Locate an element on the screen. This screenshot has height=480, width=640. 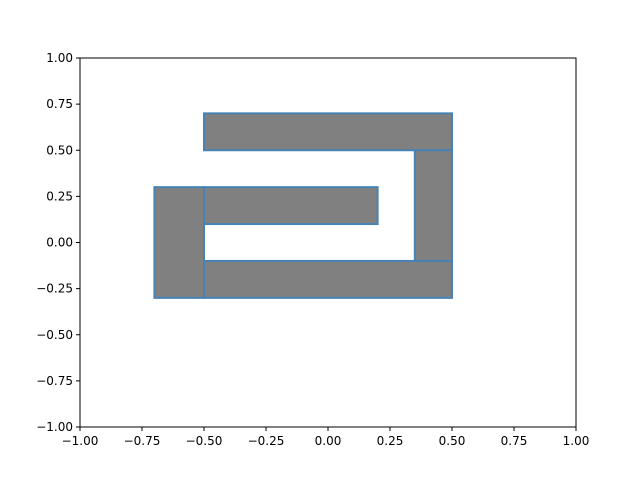
x-tick-label: −0.75 is located at coordinates (142, 441).